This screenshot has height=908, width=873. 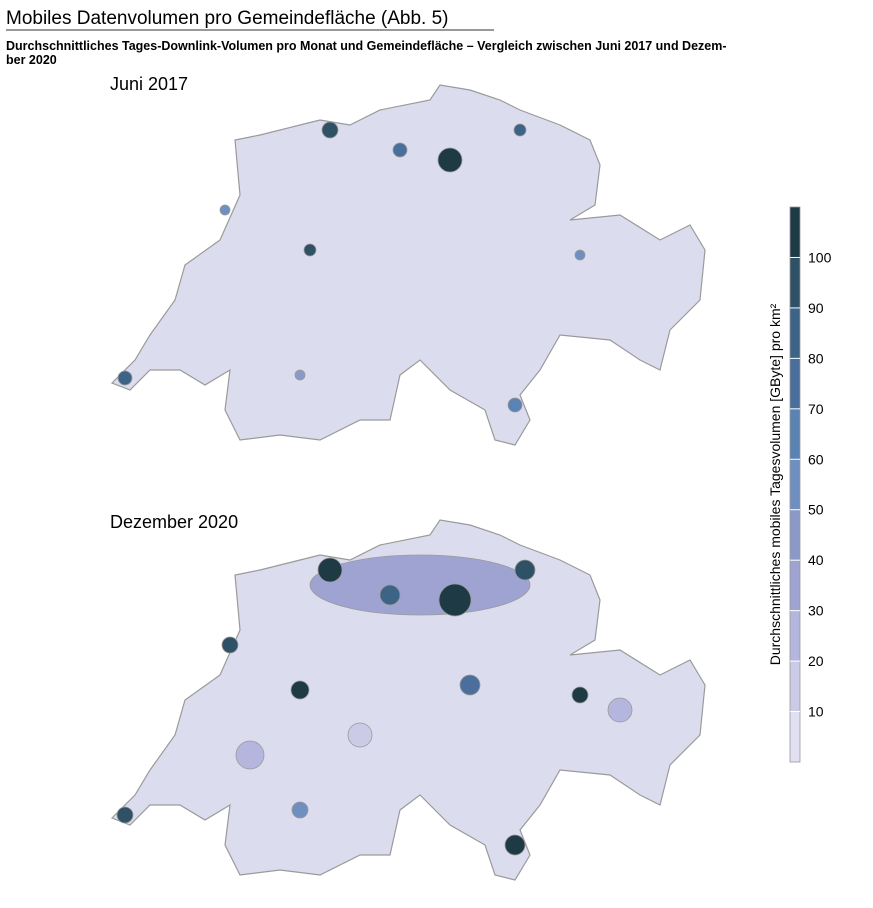 I want to click on map-label: Juni 2017, so click(x=149, y=84).